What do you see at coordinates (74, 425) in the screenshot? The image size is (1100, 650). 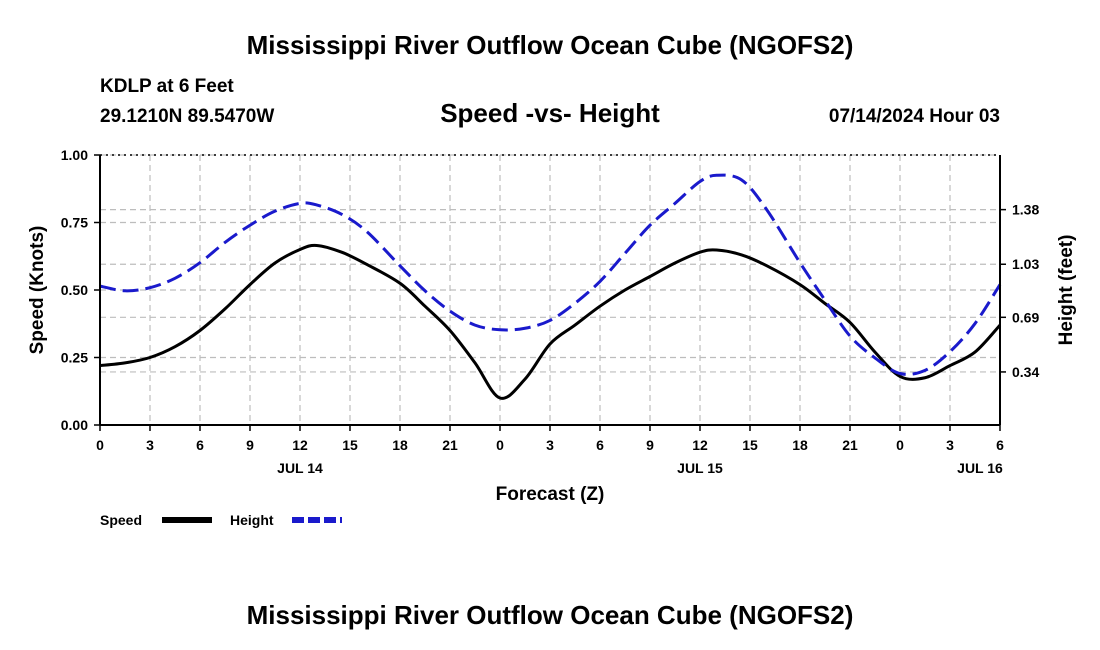 I see `y-tick-label: 0.00` at bounding box center [74, 425].